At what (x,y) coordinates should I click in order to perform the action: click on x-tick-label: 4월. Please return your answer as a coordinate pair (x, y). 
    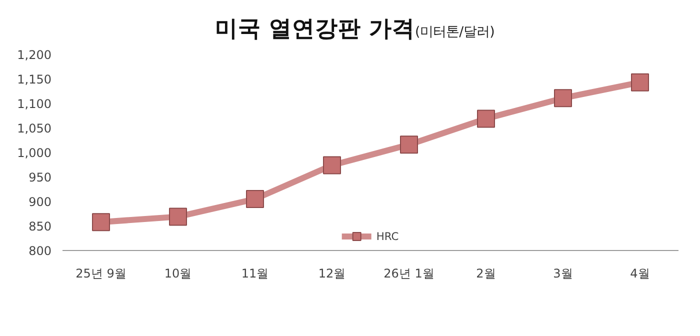
    Looking at the image, I should click on (640, 273).